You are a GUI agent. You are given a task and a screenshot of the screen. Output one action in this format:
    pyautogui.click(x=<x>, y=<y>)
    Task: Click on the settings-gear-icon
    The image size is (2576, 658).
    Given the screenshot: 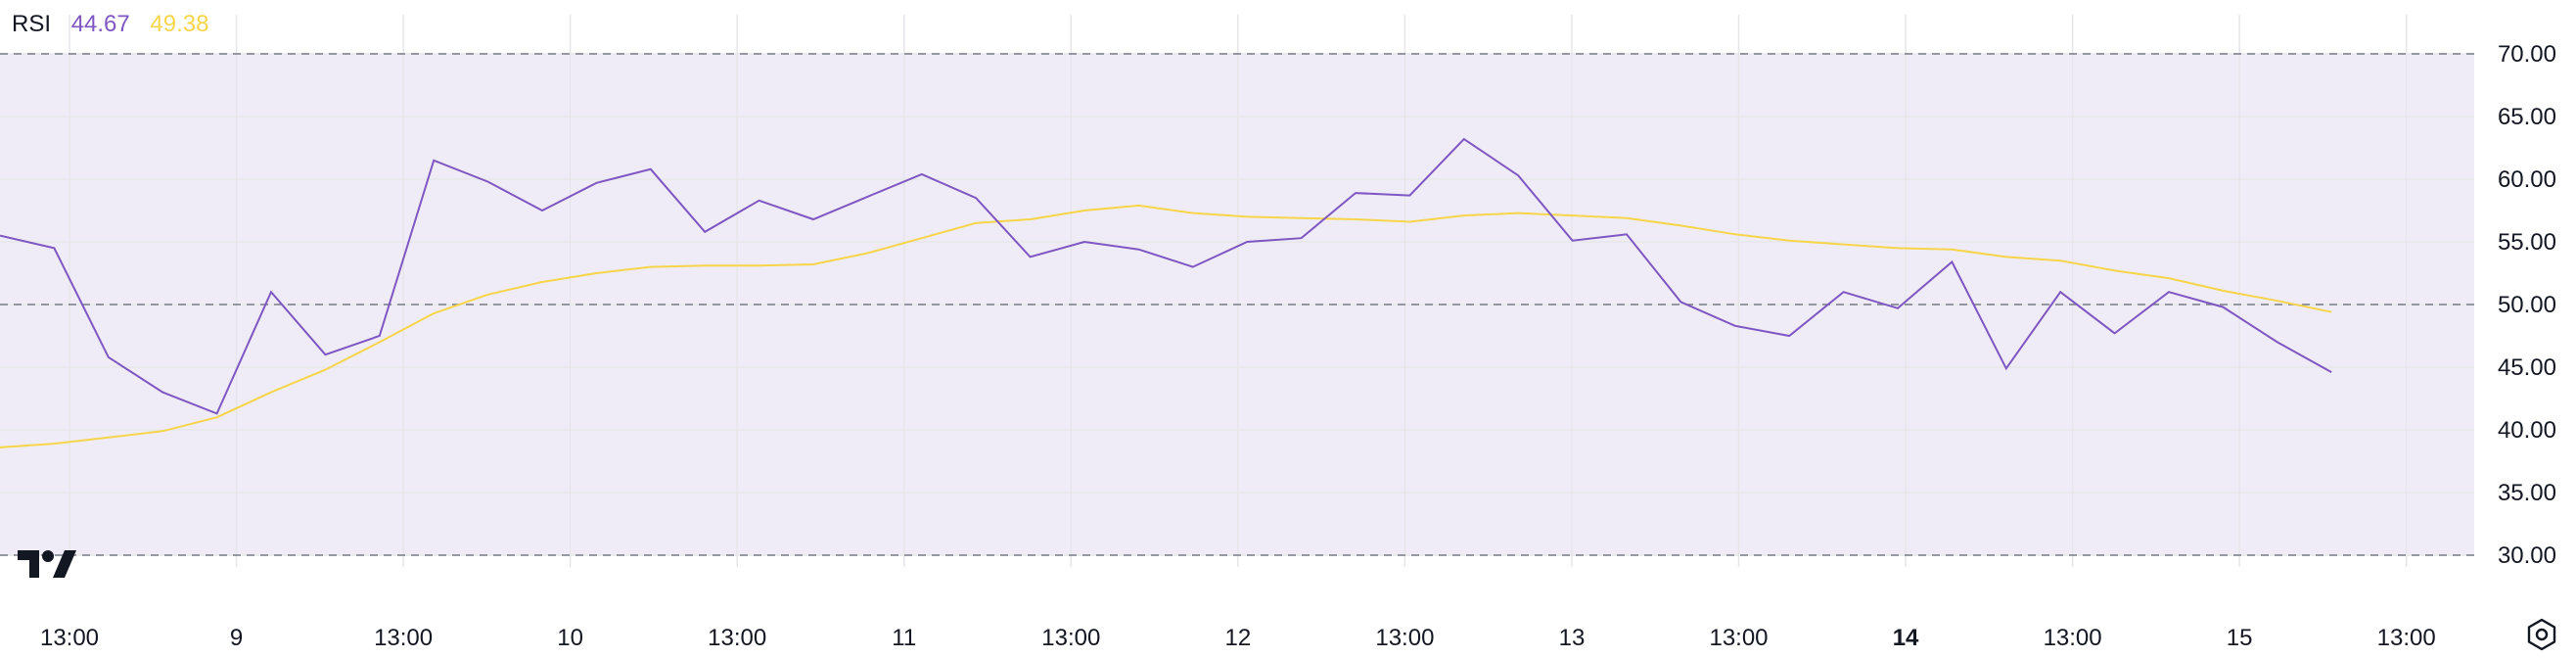 What is the action you would take?
    pyautogui.click(x=2542, y=634)
    